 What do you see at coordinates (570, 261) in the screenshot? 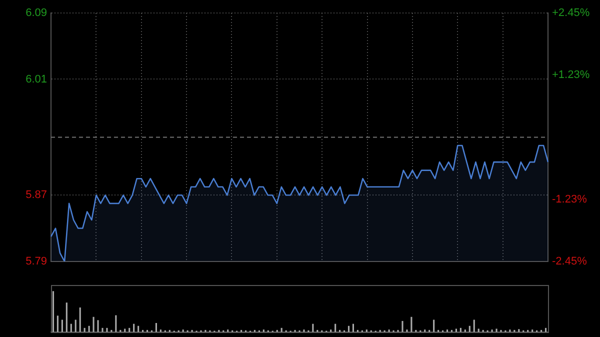
I see `y2-tick-label: -2.45%` at bounding box center [570, 261].